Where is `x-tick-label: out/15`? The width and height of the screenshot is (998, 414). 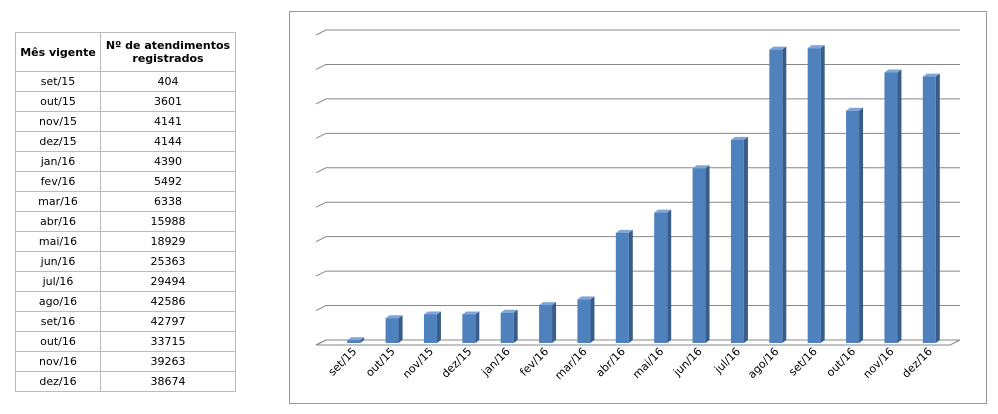 x-tick-label: out/15 is located at coordinates (380, 362).